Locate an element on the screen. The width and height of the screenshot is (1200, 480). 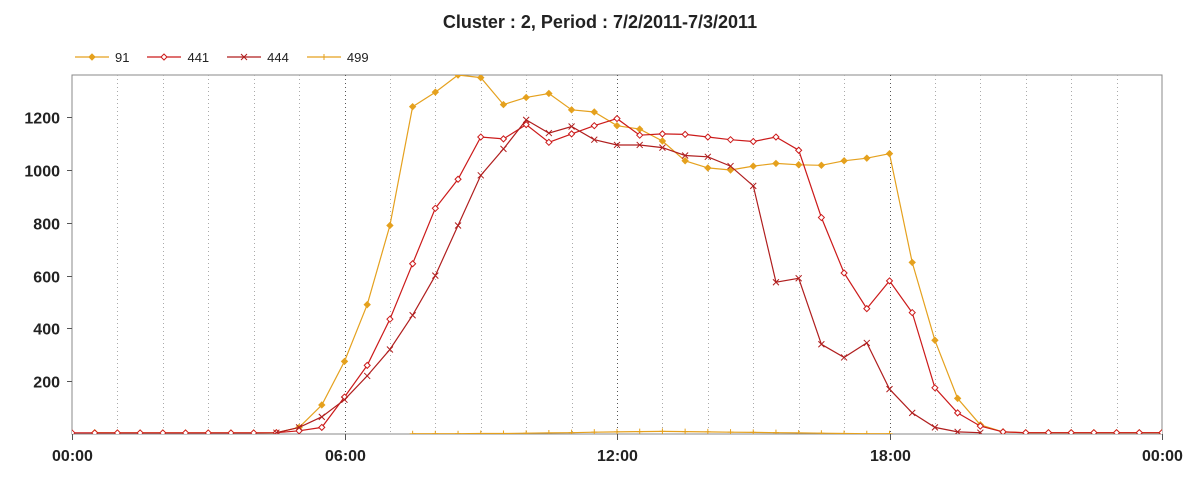
legend-item-444: 444 is located at coordinates (258, 57).